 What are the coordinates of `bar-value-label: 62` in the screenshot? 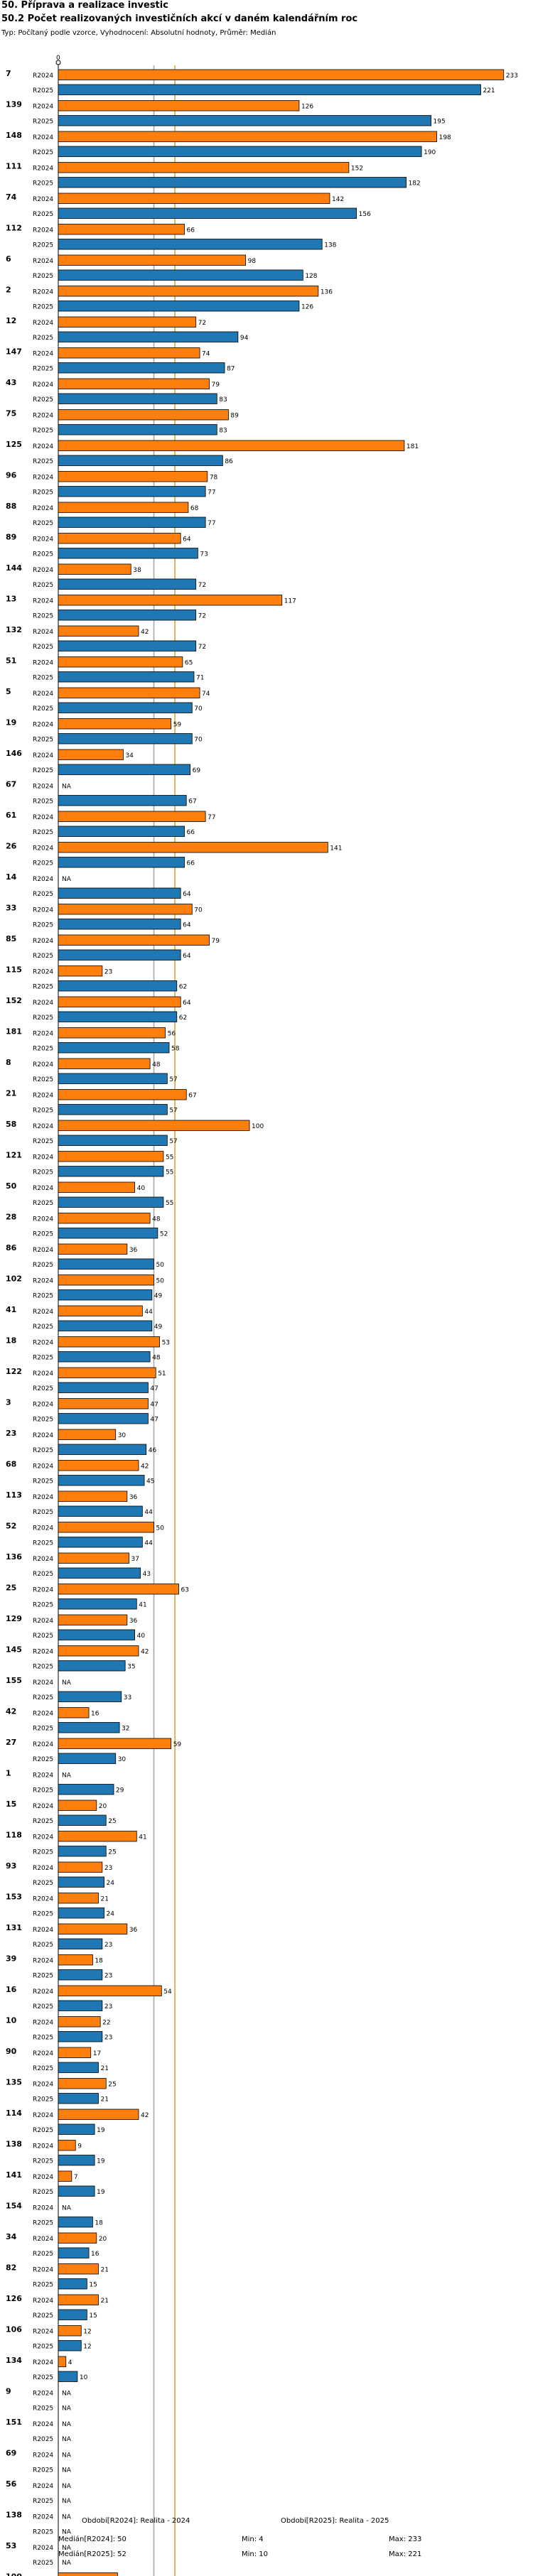 It's located at (183, 1018).